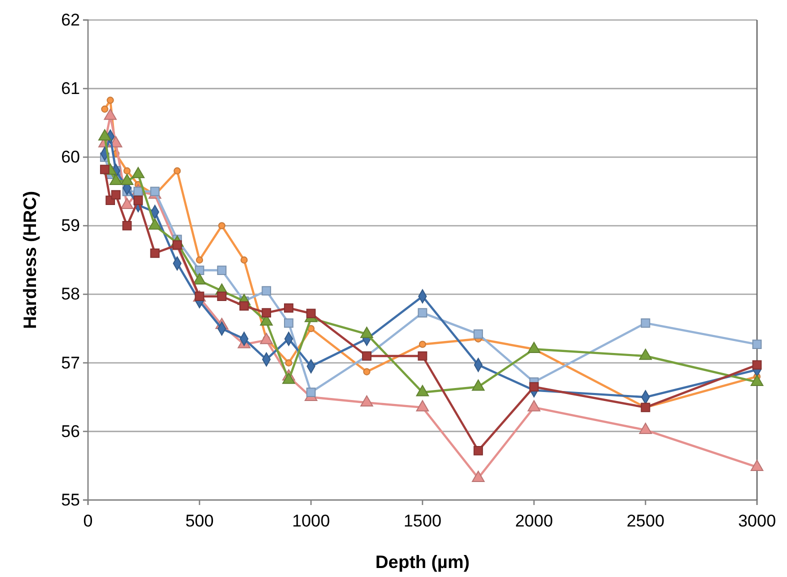 The image size is (787, 577). Describe the element at coordinates (30, 260) in the screenshot. I see `y-axis-title: Hardness (HRC)` at that location.